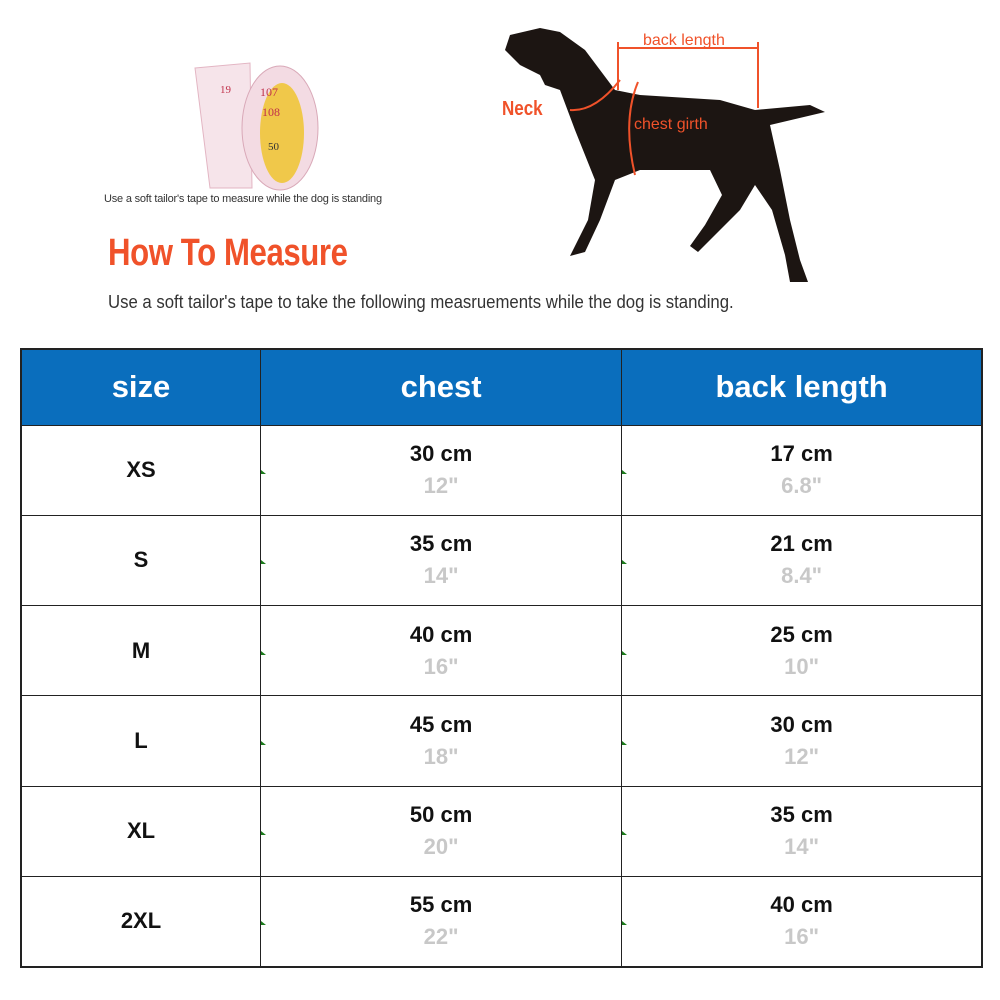 Image resolution: width=1000 pixels, height=1000 pixels. Describe the element at coordinates (802, 937) in the screenshot. I see `back-inches: 16"` at that location.